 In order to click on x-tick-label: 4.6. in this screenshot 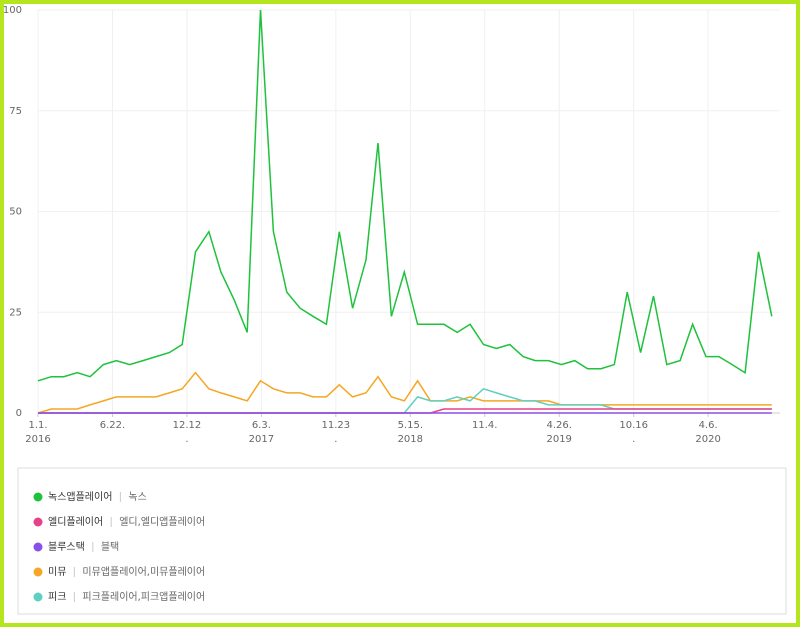, I will do `click(708, 425)`.